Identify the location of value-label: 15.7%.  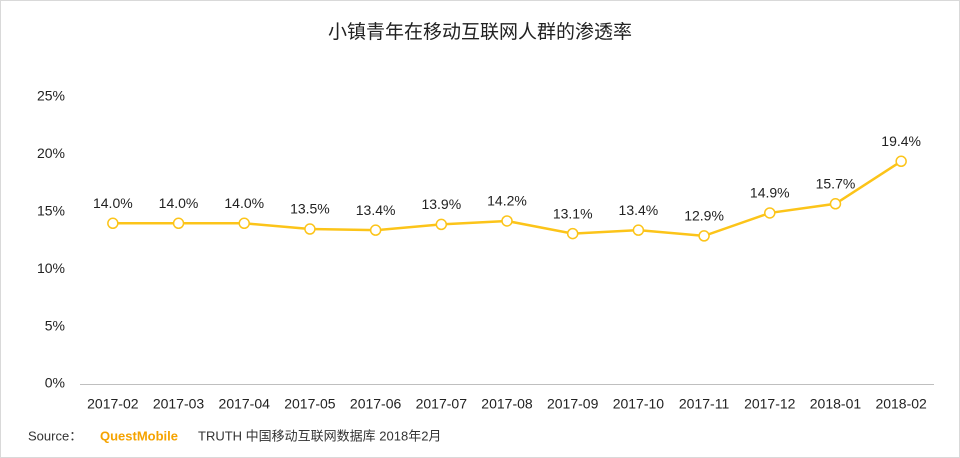
(836, 183).